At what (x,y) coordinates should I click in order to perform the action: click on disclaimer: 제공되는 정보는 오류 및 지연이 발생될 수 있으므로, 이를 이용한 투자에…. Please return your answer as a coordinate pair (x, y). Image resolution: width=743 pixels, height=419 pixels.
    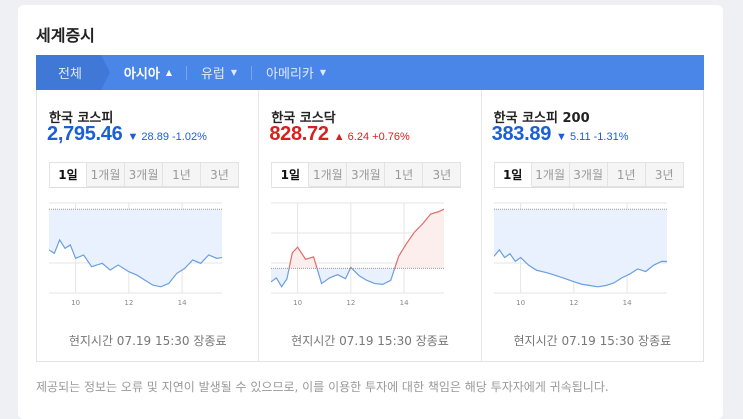
    Looking at the image, I should click on (322, 387).